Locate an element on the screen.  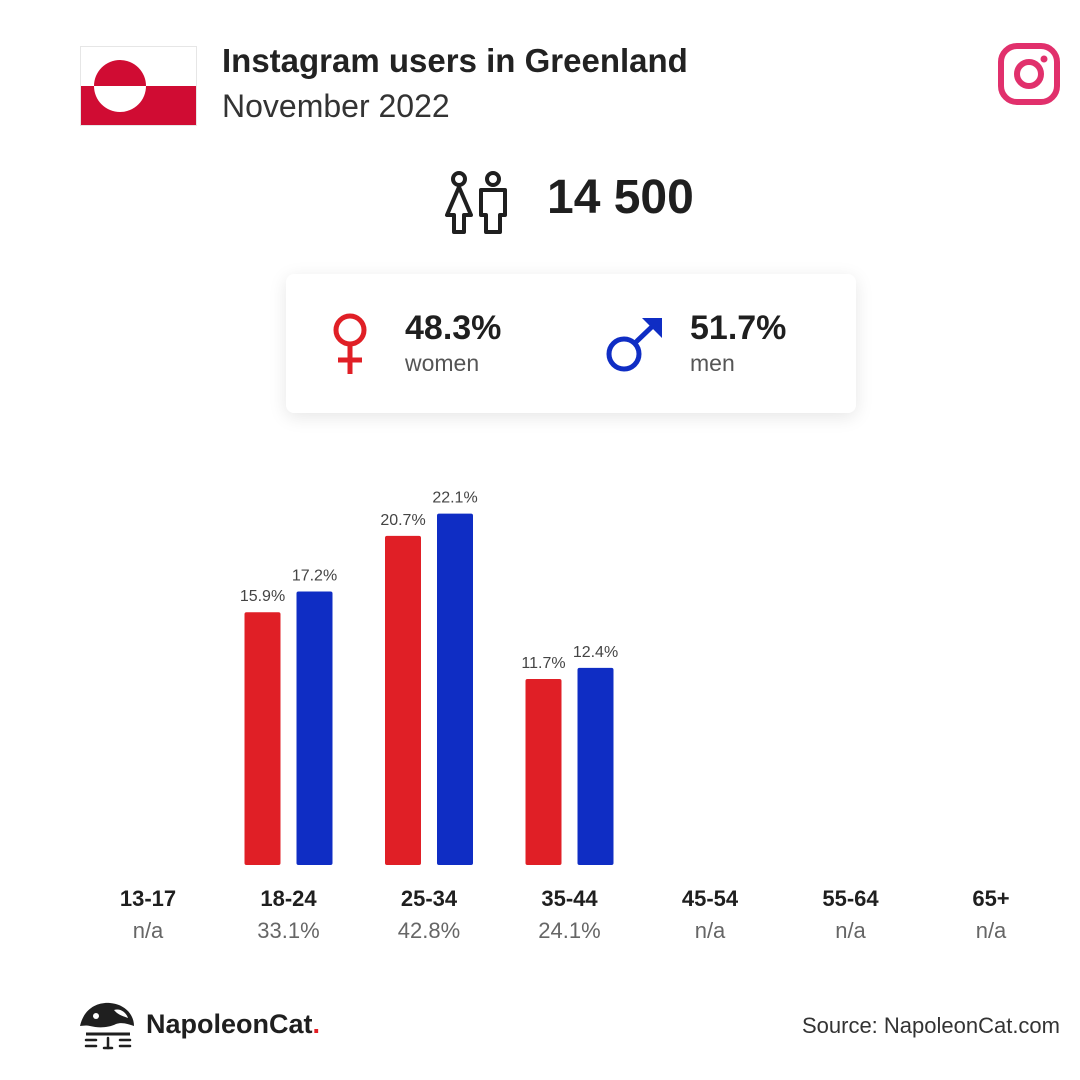
page-title: Instagram users in Greenland is located at coordinates (455, 60).